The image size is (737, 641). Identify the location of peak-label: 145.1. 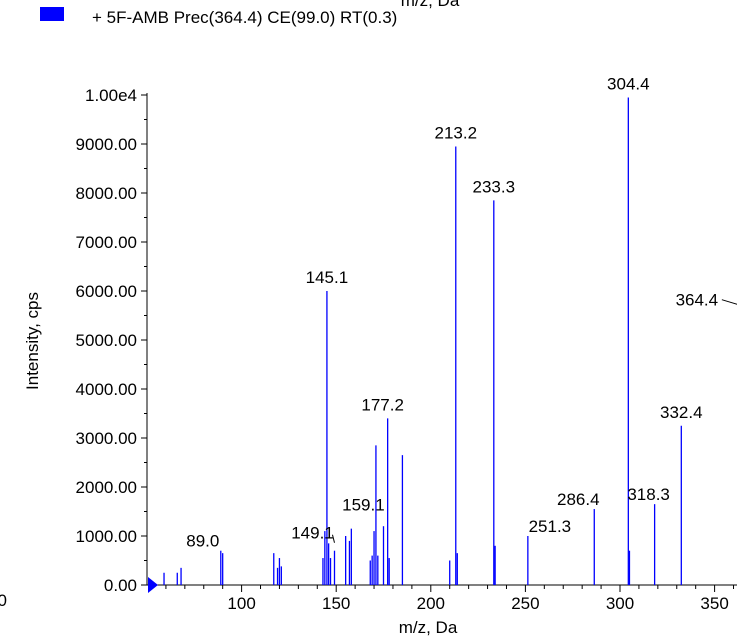
(327, 277).